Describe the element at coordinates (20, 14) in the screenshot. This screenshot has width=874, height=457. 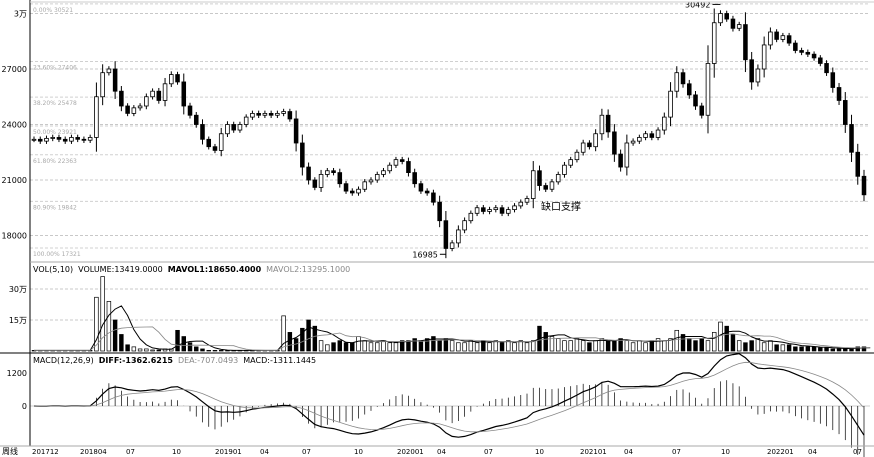
I see `price-tick-label: 3万` at that location.